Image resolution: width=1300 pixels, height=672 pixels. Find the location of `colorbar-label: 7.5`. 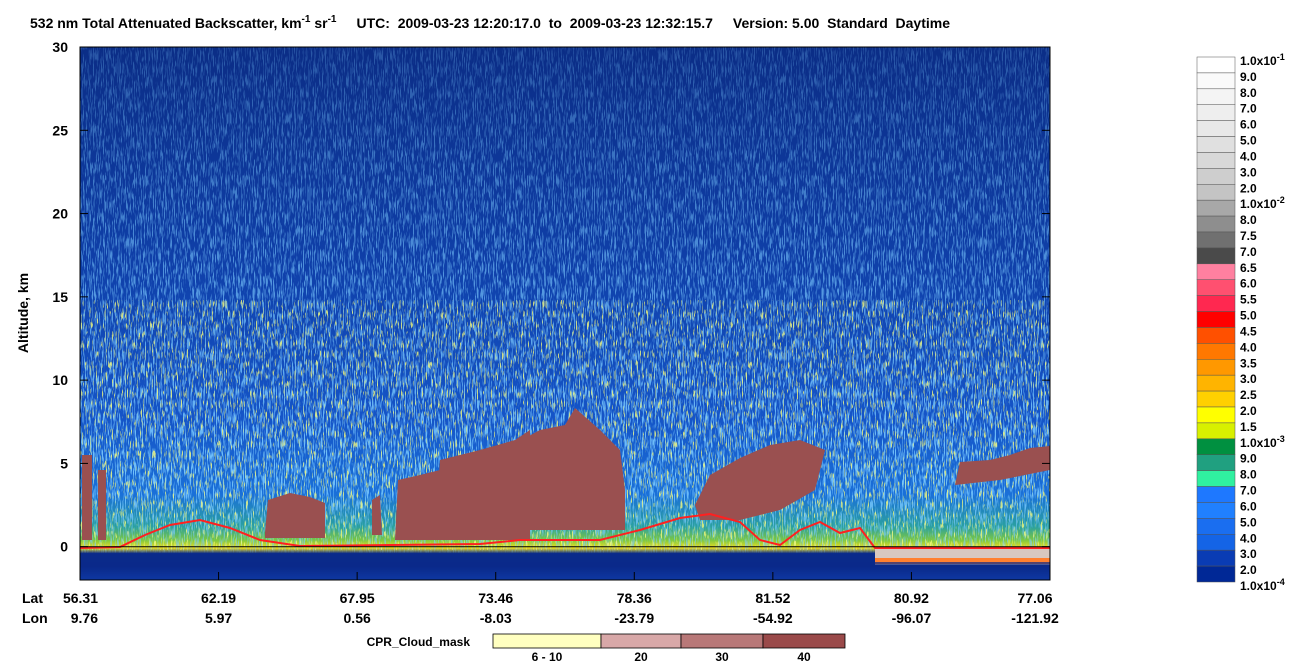

colorbar-label: 7.5 is located at coordinates (1248, 236).